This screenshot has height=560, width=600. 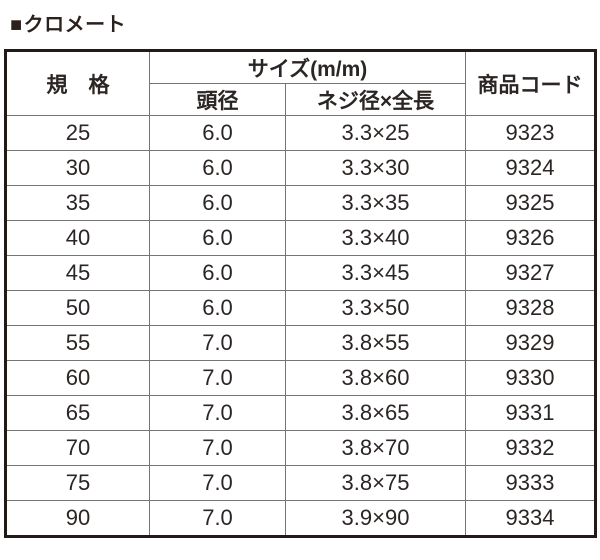 I want to click on cell-spec: 65, so click(x=77, y=413).